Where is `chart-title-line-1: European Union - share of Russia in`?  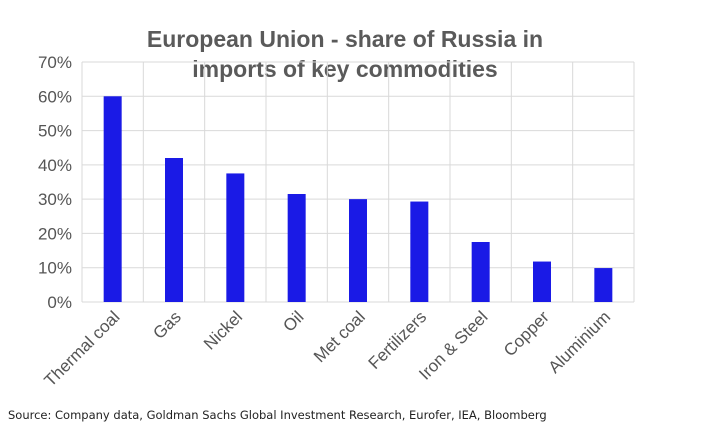
chart-title-line-1: European Union - share of Russia in is located at coordinates (345, 39).